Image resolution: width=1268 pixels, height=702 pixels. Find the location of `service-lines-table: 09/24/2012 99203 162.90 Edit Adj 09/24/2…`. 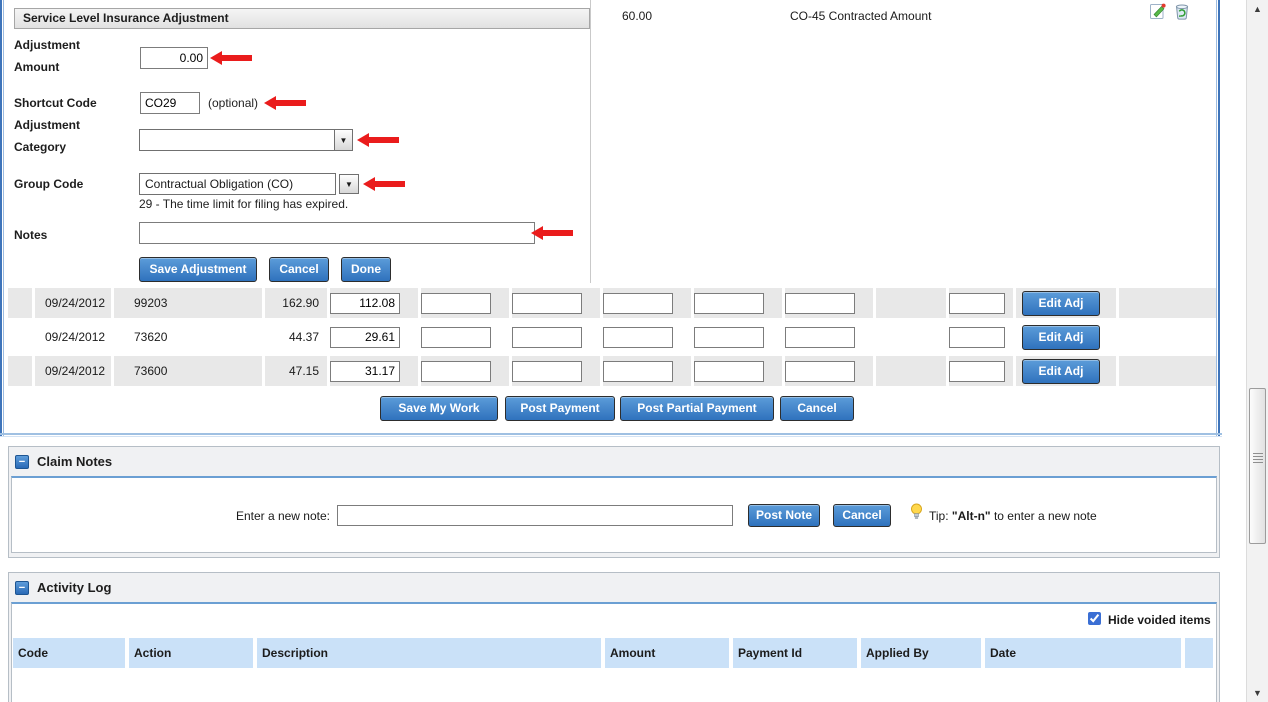

service-lines-table: 09/24/2012 99203 162.90 Edit Adj 09/24/2… is located at coordinates (612, 339).